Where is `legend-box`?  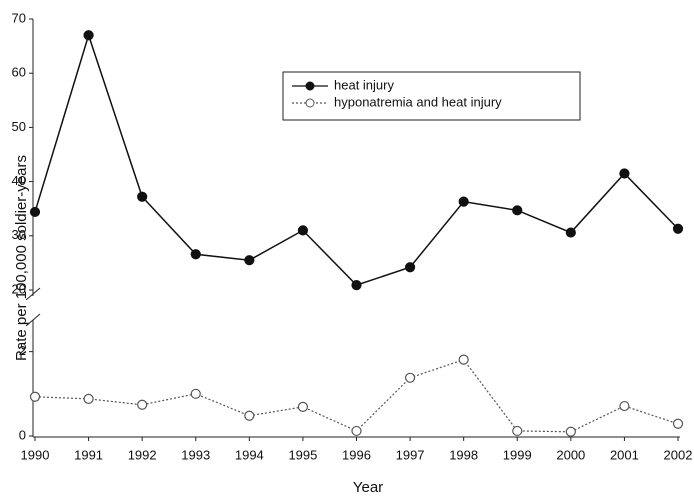 legend-box is located at coordinates (431, 96).